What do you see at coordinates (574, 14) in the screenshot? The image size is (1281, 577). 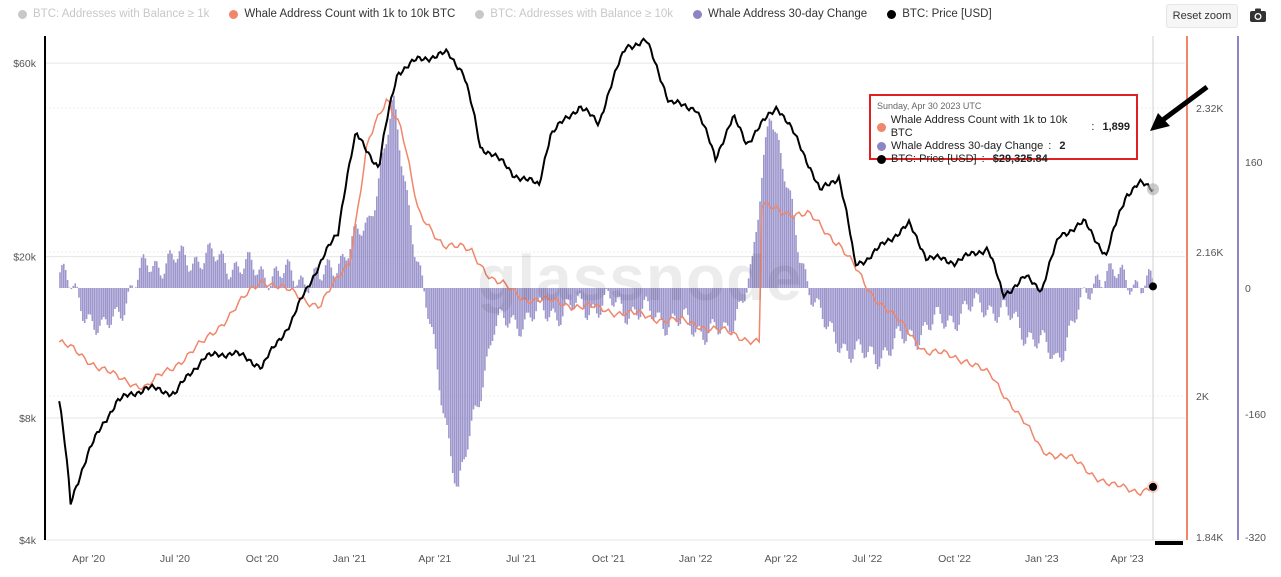 I see `legend-item: BTC: Addresses with Balance ≥ 10k` at bounding box center [574, 14].